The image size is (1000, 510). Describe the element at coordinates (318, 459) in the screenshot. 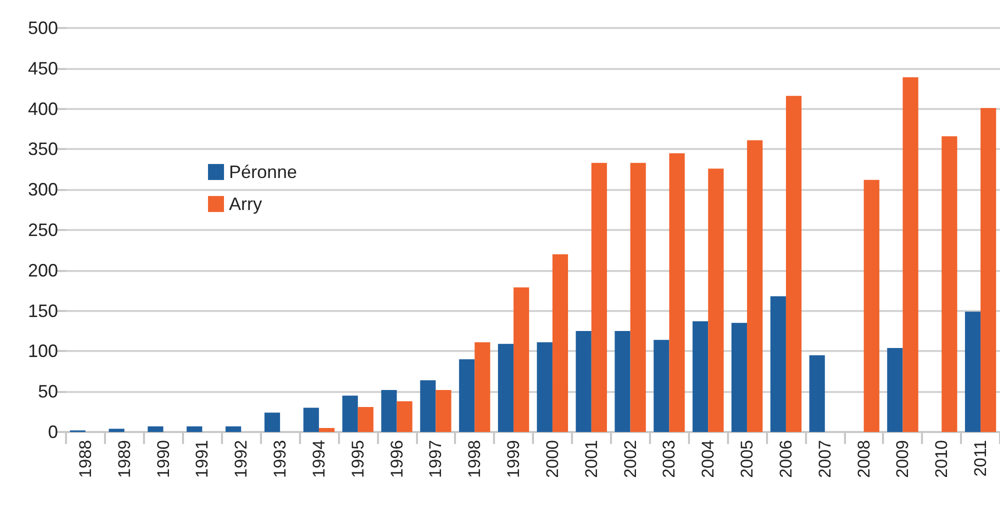

I see `x-tick-label: 1994` at that location.